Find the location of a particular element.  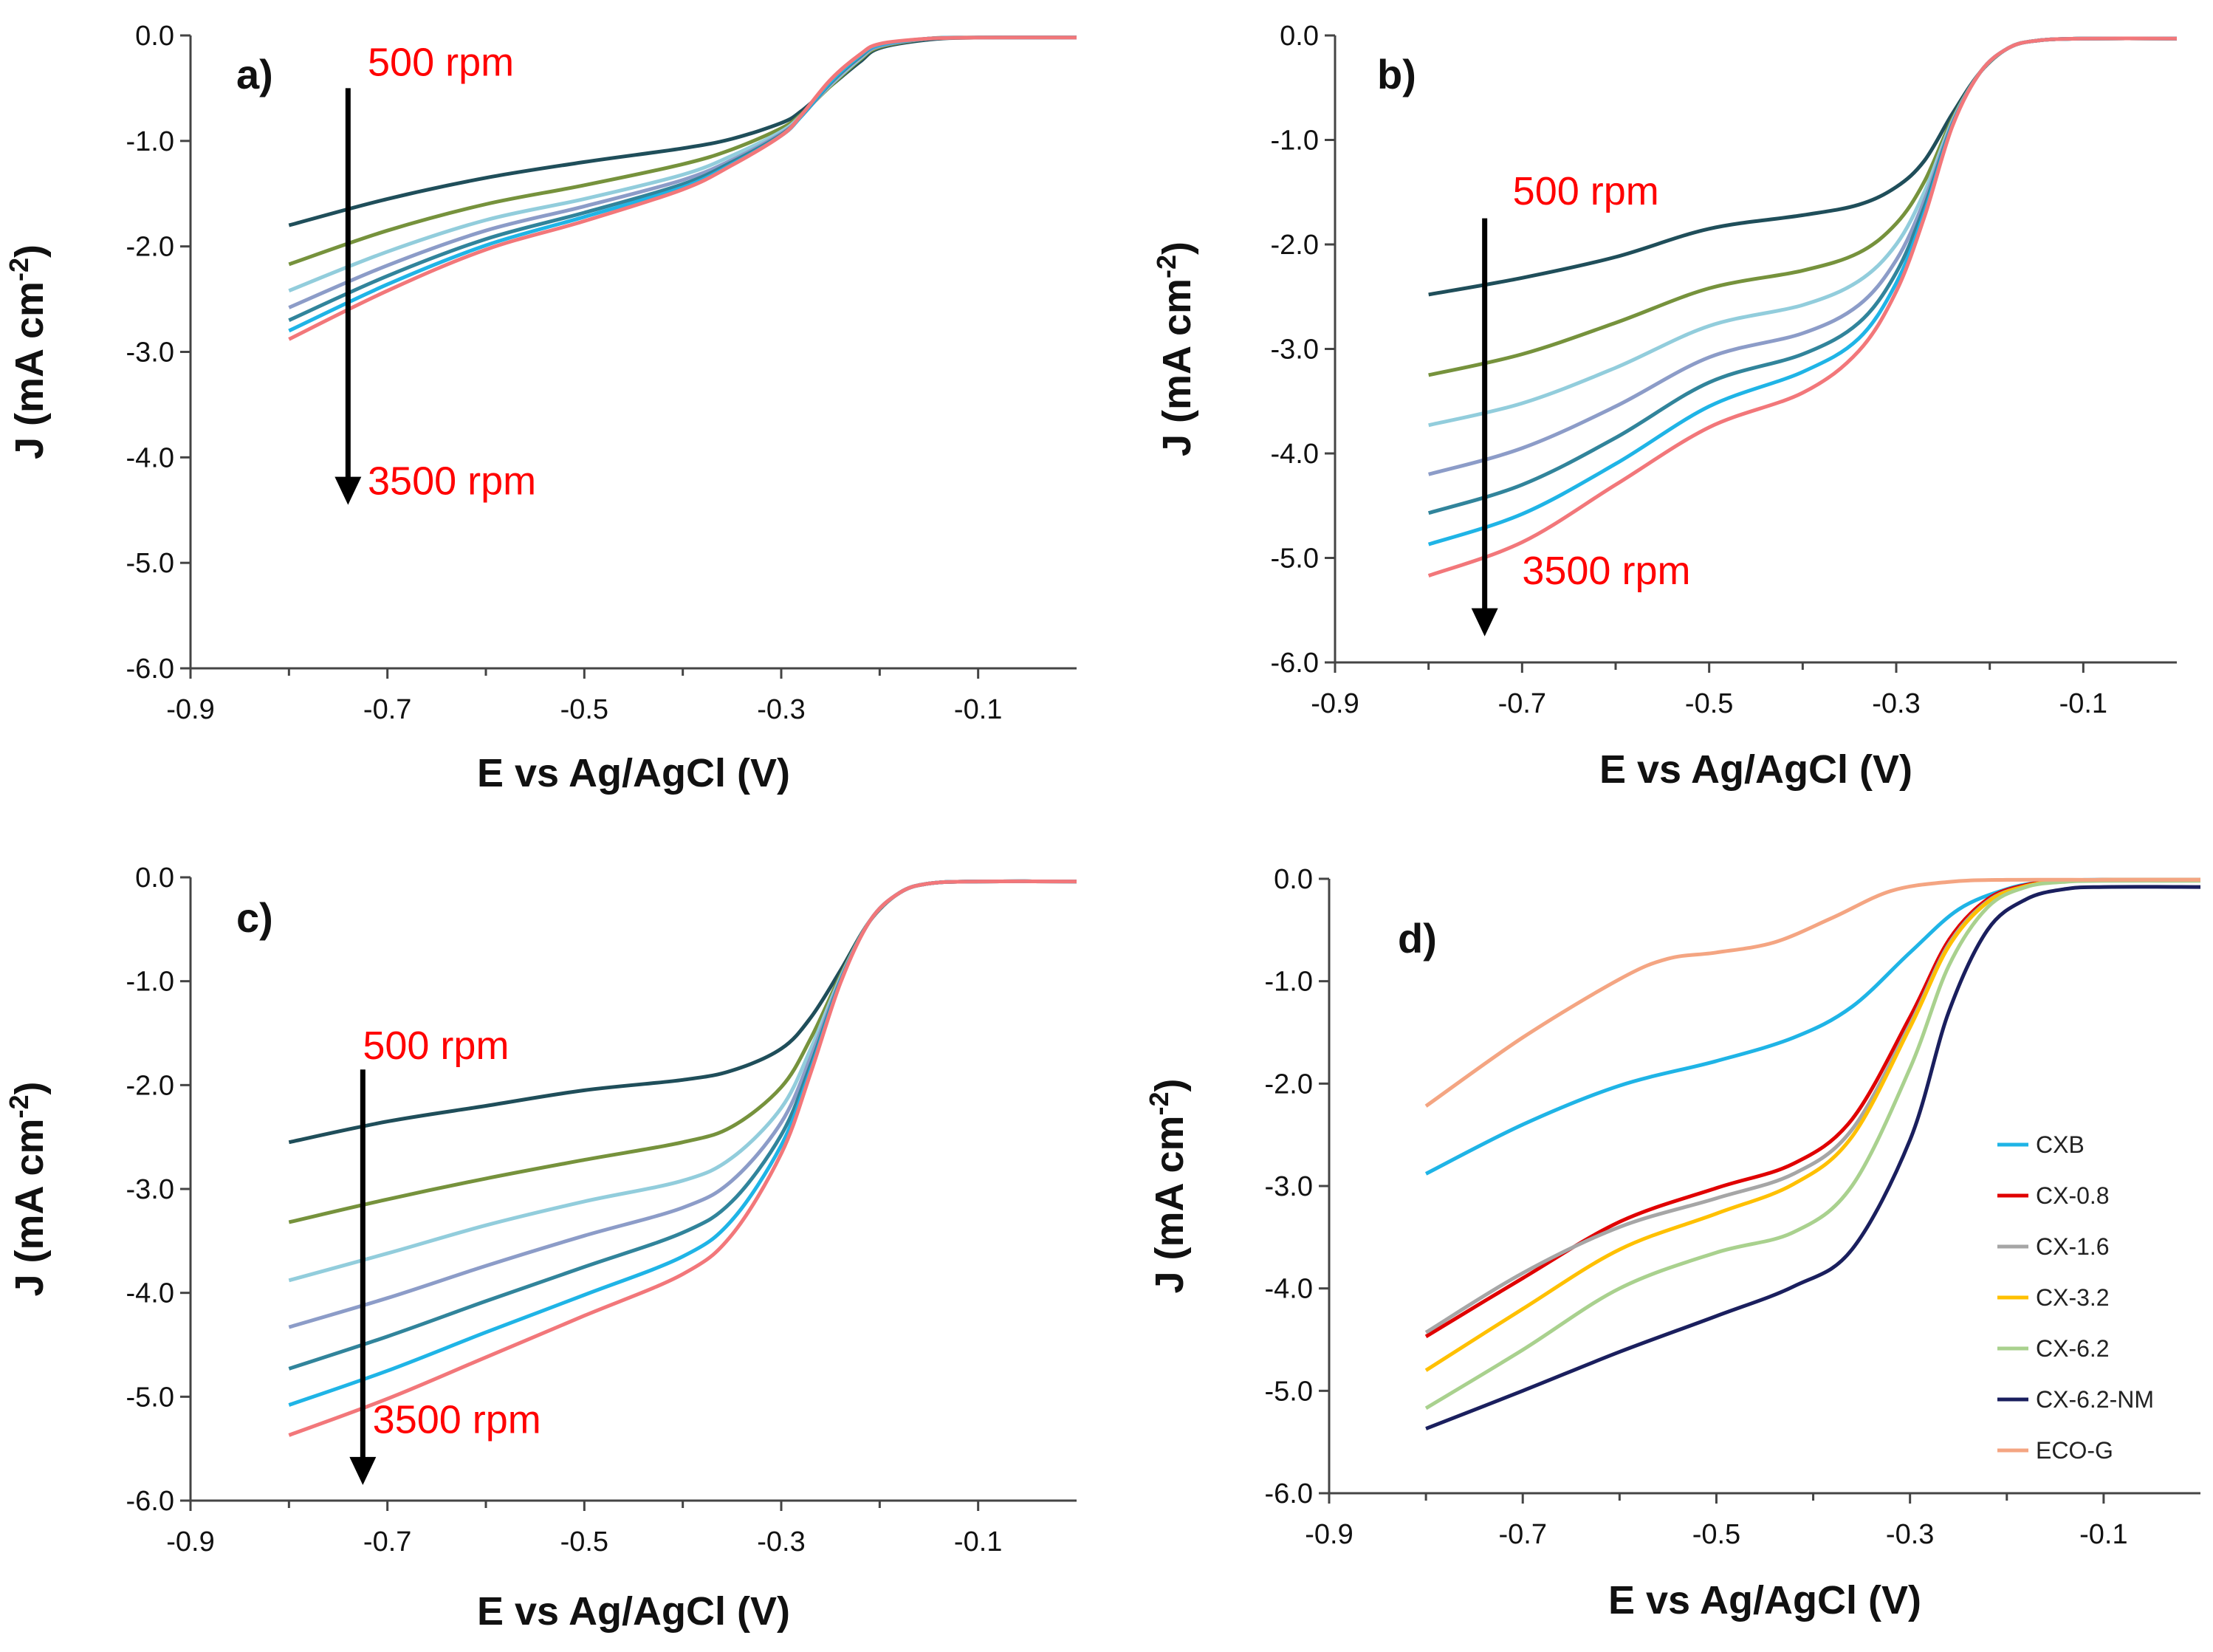

legend-label: CX-3.2 is located at coordinates (2073, 1297).